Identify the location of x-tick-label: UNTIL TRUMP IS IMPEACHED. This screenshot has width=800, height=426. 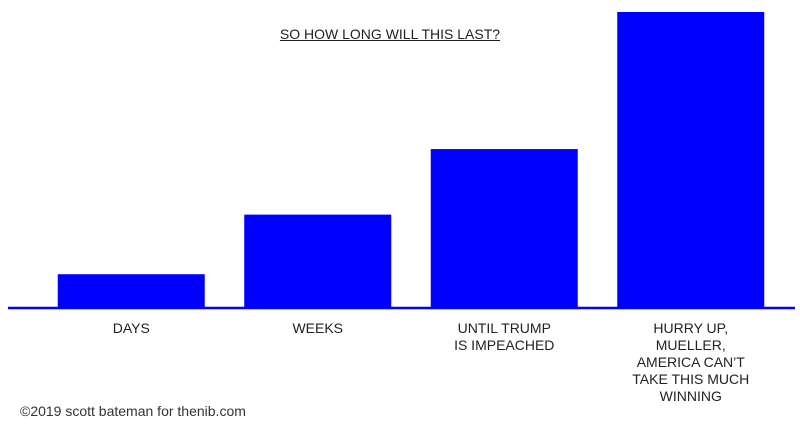
(504, 336).